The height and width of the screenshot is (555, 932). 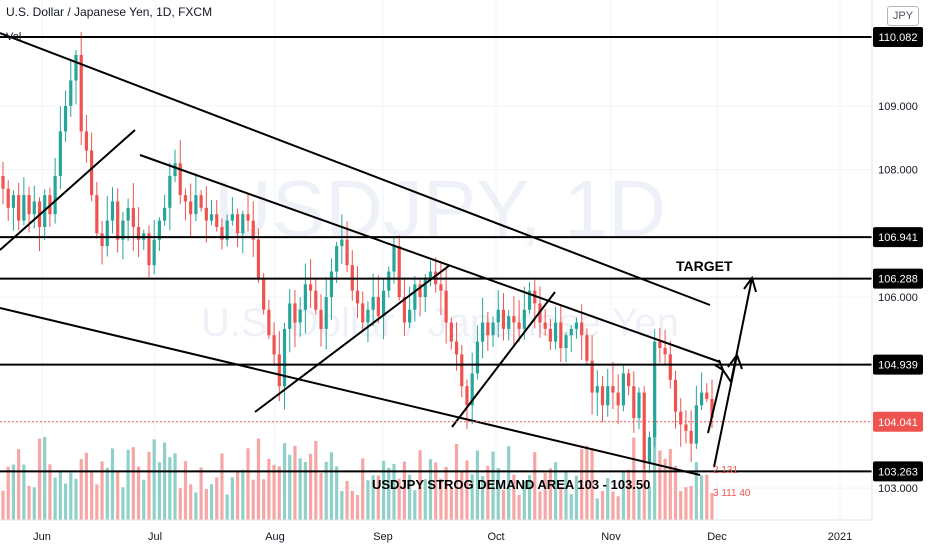 What do you see at coordinates (898, 366) in the screenshot?
I see `level-tag-label: 104.939` at bounding box center [898, 366].